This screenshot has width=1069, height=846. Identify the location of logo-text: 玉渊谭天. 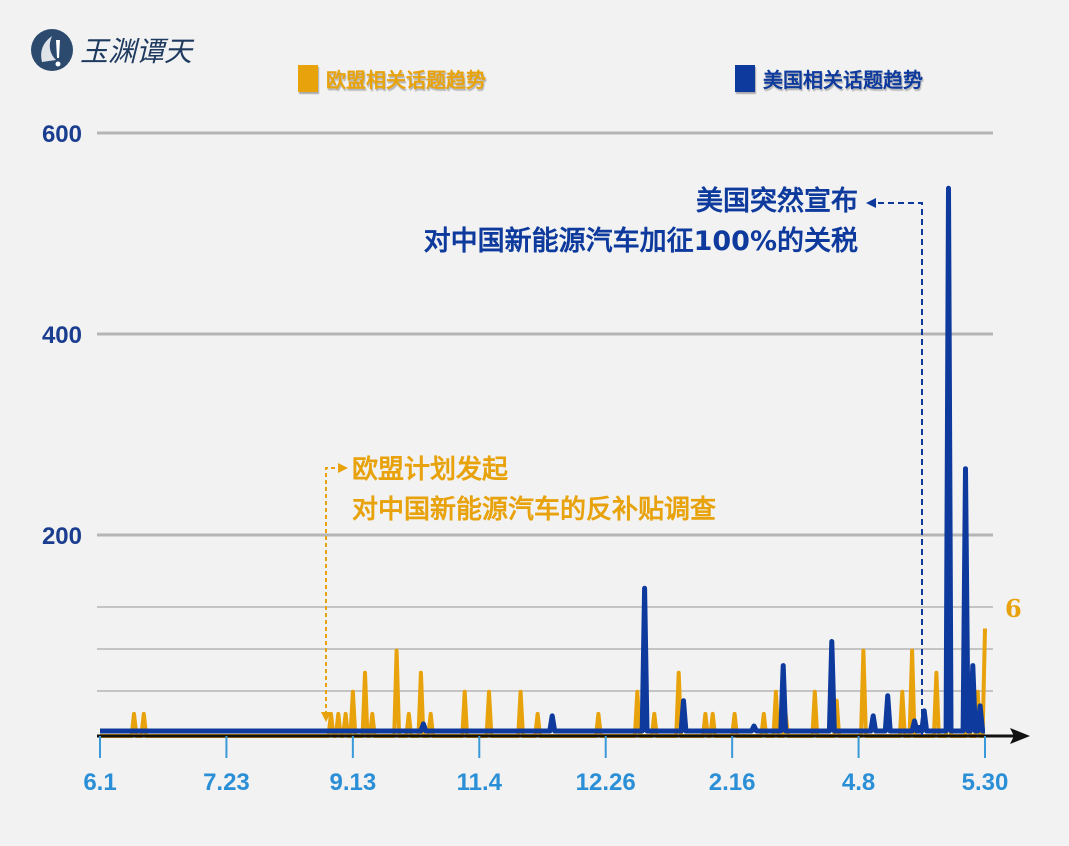
(136, 51).